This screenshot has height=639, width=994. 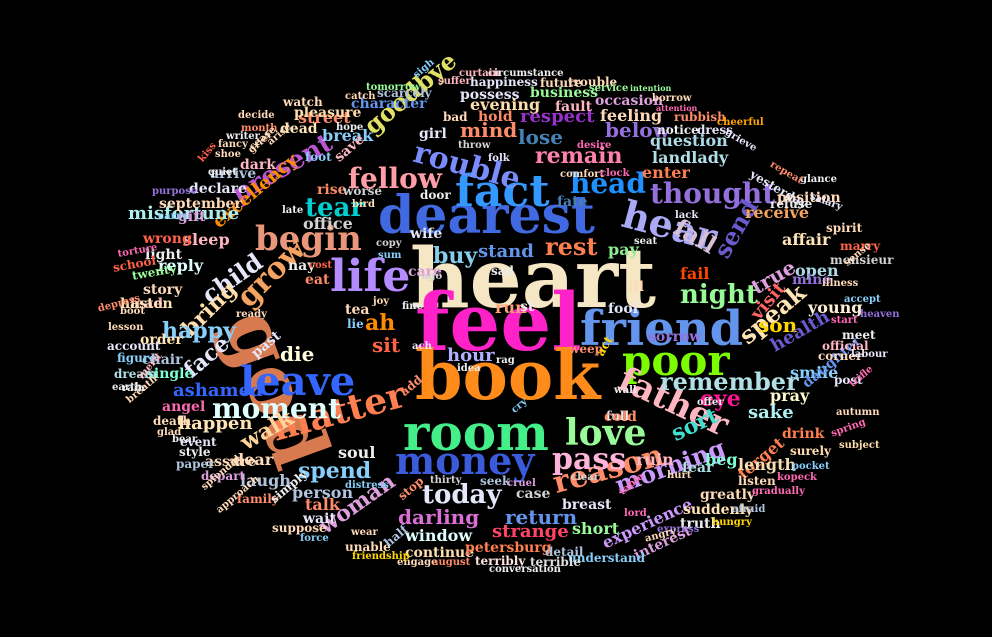 What do you see at coordinates (574, 107) in the screenshot?
I see `word-fault: fault` at bounding box center [574, 107].